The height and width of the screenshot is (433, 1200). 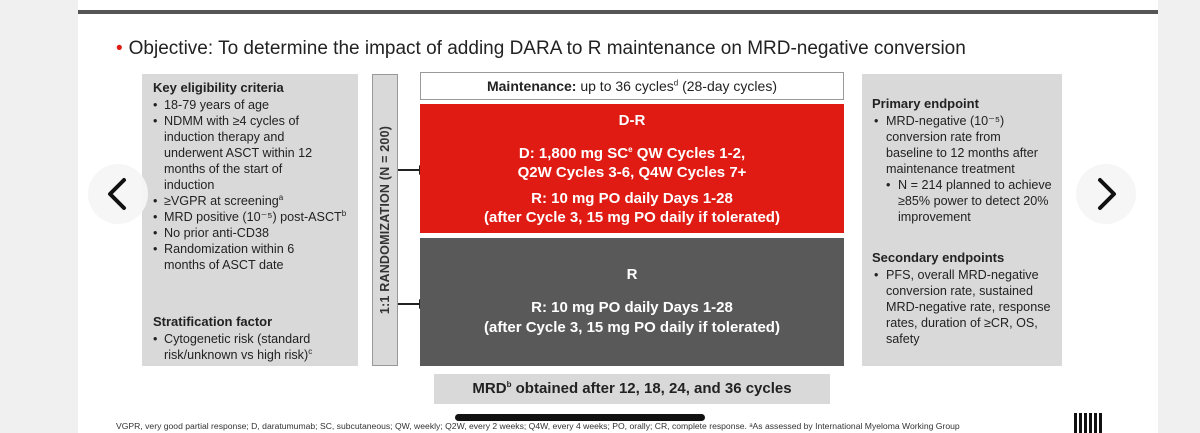 I want to click on arm-dr-r-line1: R: 10 mg PO daily Days 1-28, so click(x=632, y=198).